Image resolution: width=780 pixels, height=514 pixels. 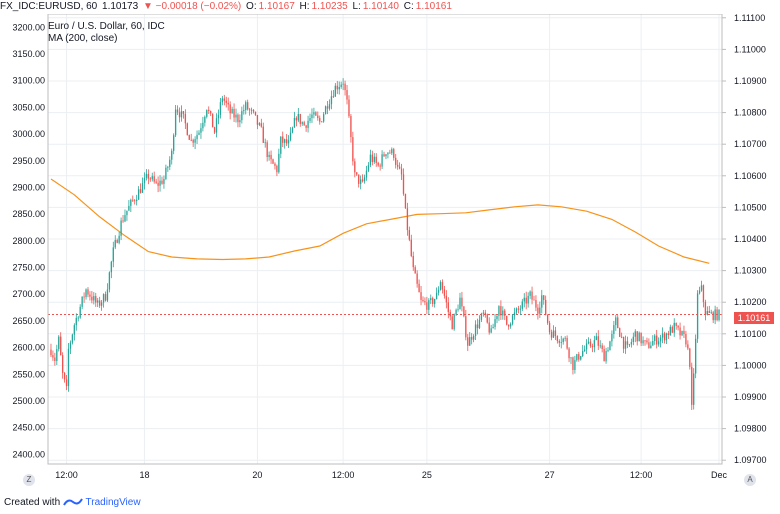 What do you see at coordinates (380, 221) in the screenshot?
I see `ma-200-line` at bounding box center [380, 221].